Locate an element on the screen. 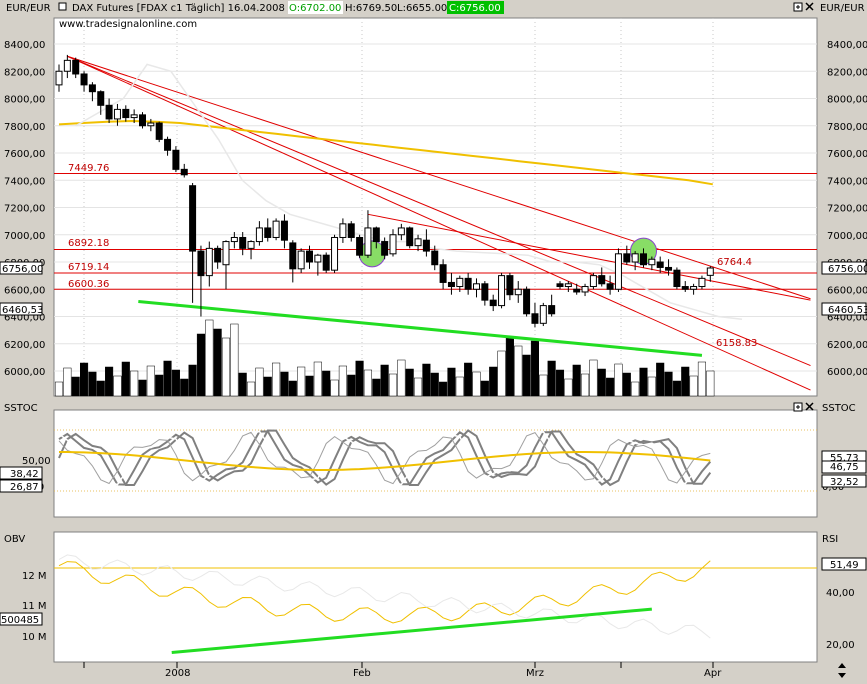  rsi-line is located at coordinates (384, 596).